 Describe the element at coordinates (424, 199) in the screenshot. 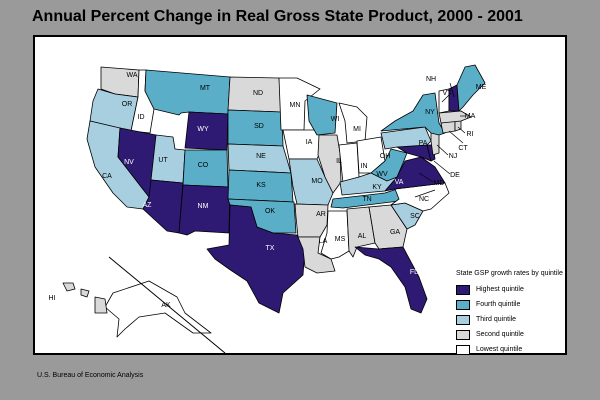

I see `state-label-nc: NC` at that location.